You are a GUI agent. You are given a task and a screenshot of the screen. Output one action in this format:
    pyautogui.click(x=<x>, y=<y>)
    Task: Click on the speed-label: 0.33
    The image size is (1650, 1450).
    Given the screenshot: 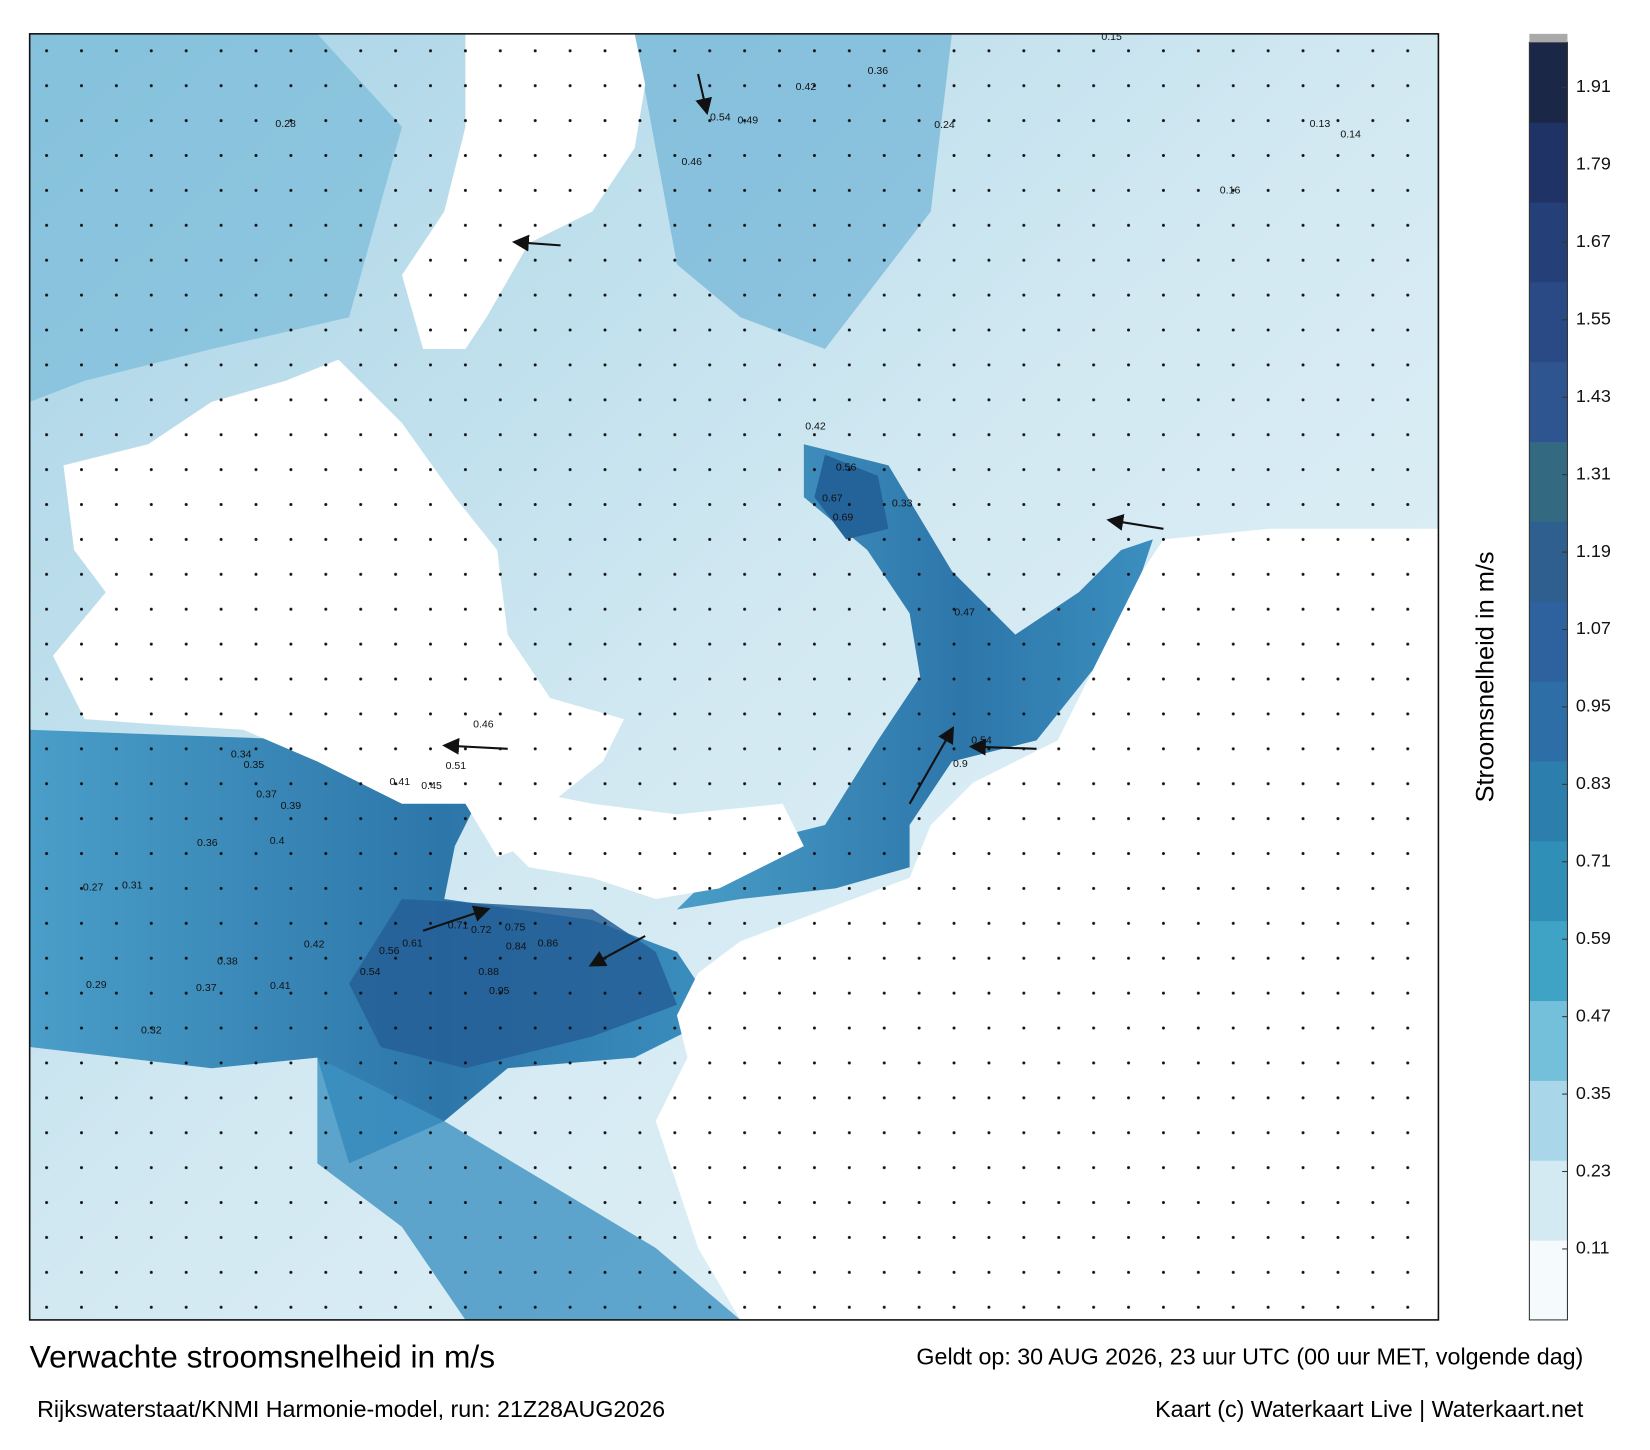 What is the action you would take?
    pyautogui.click(x=902, y=504)
    